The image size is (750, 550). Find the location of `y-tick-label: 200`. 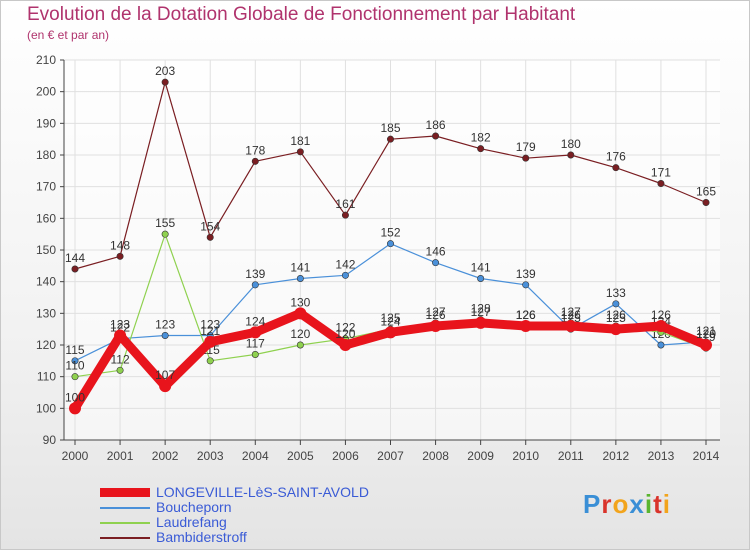

y-tick-label: 200 is located at coordinates (46, 92).